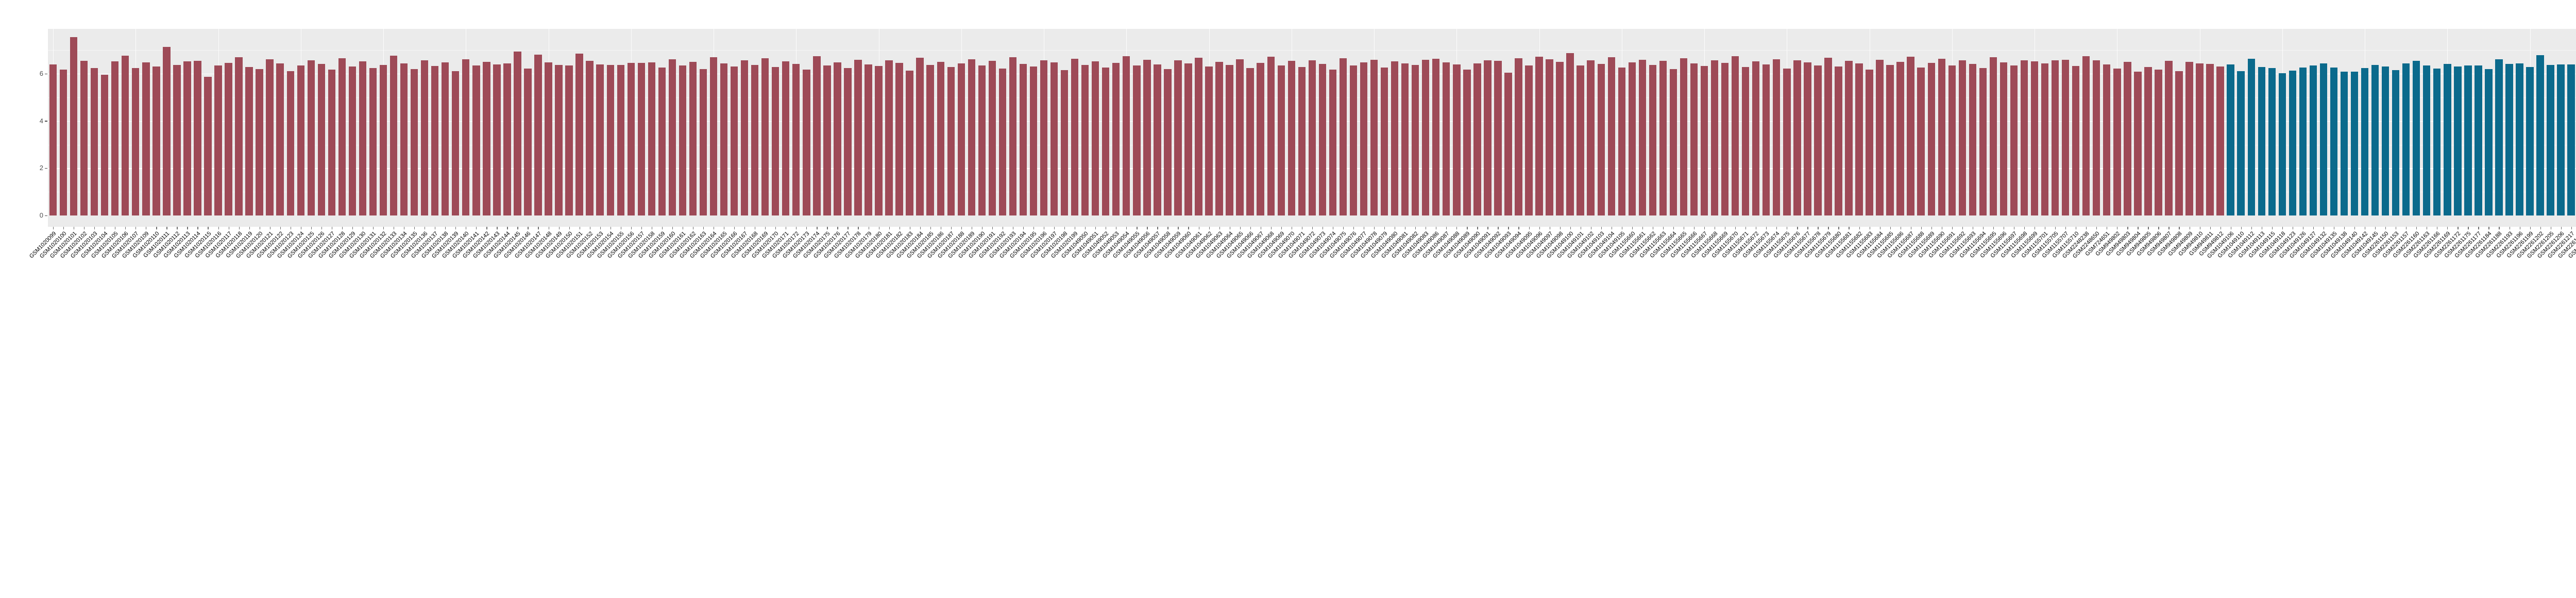 This screenshot has height=598, width=2576. I want to click on y-tick: 4, so click(24, 121).